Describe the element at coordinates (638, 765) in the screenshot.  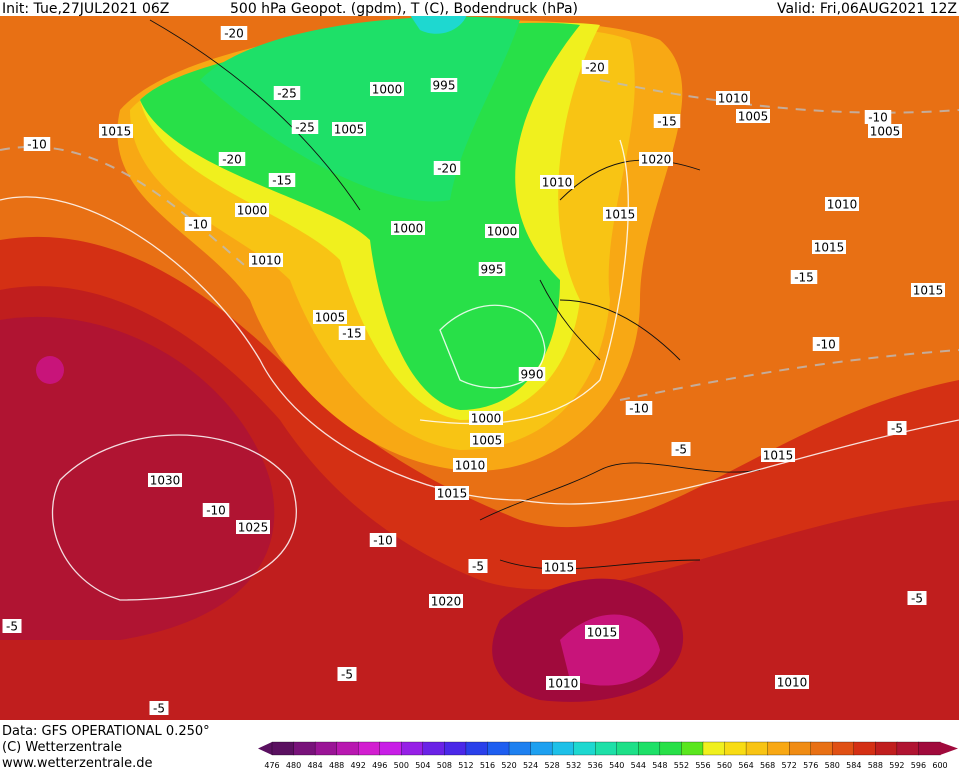
I see `colorbar-tick-label: 544` at that location.